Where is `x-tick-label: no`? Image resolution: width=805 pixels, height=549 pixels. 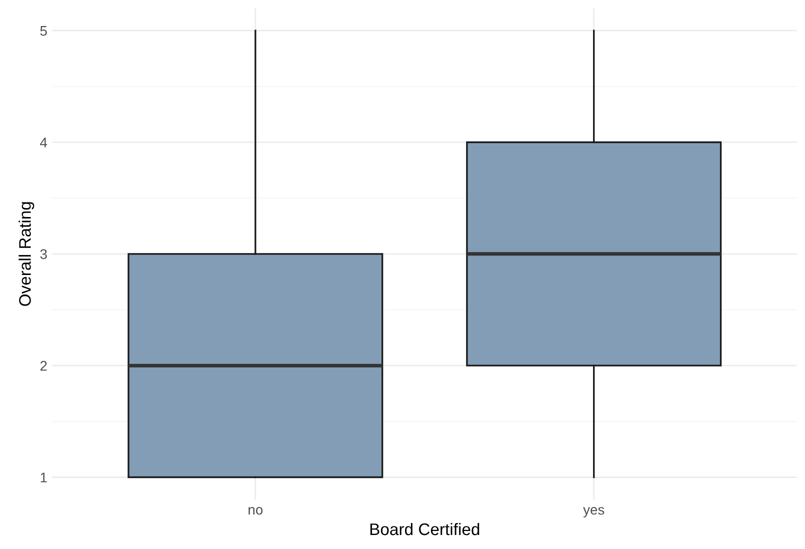 x-tick-label: no is located at coordinates (255, 511).